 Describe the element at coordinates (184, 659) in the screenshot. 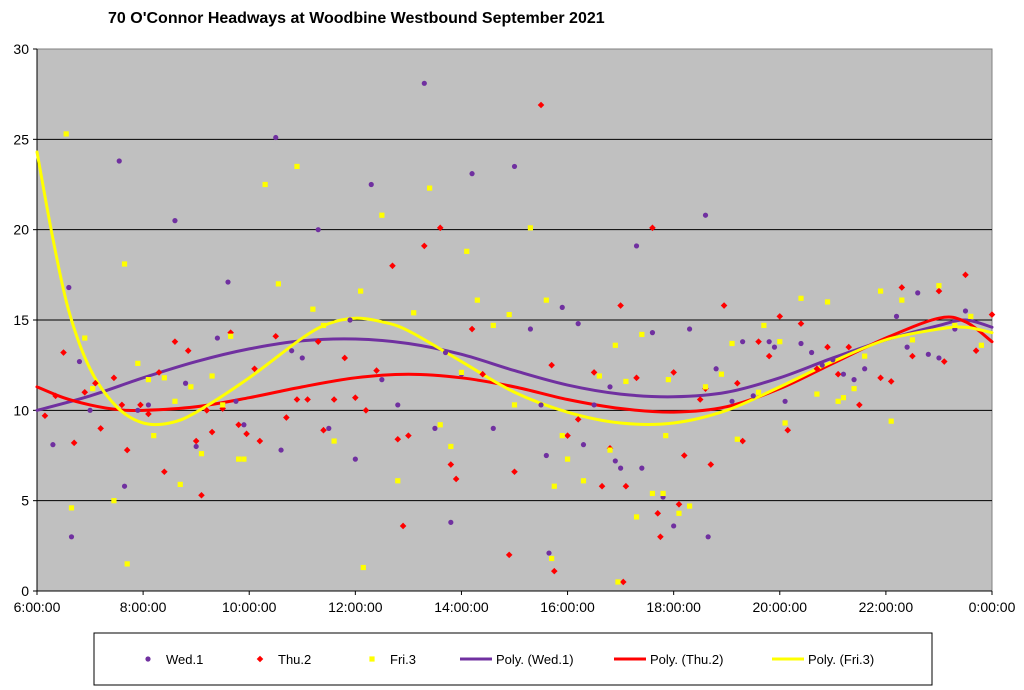

I see `legend-label: Wed.1` at that location.